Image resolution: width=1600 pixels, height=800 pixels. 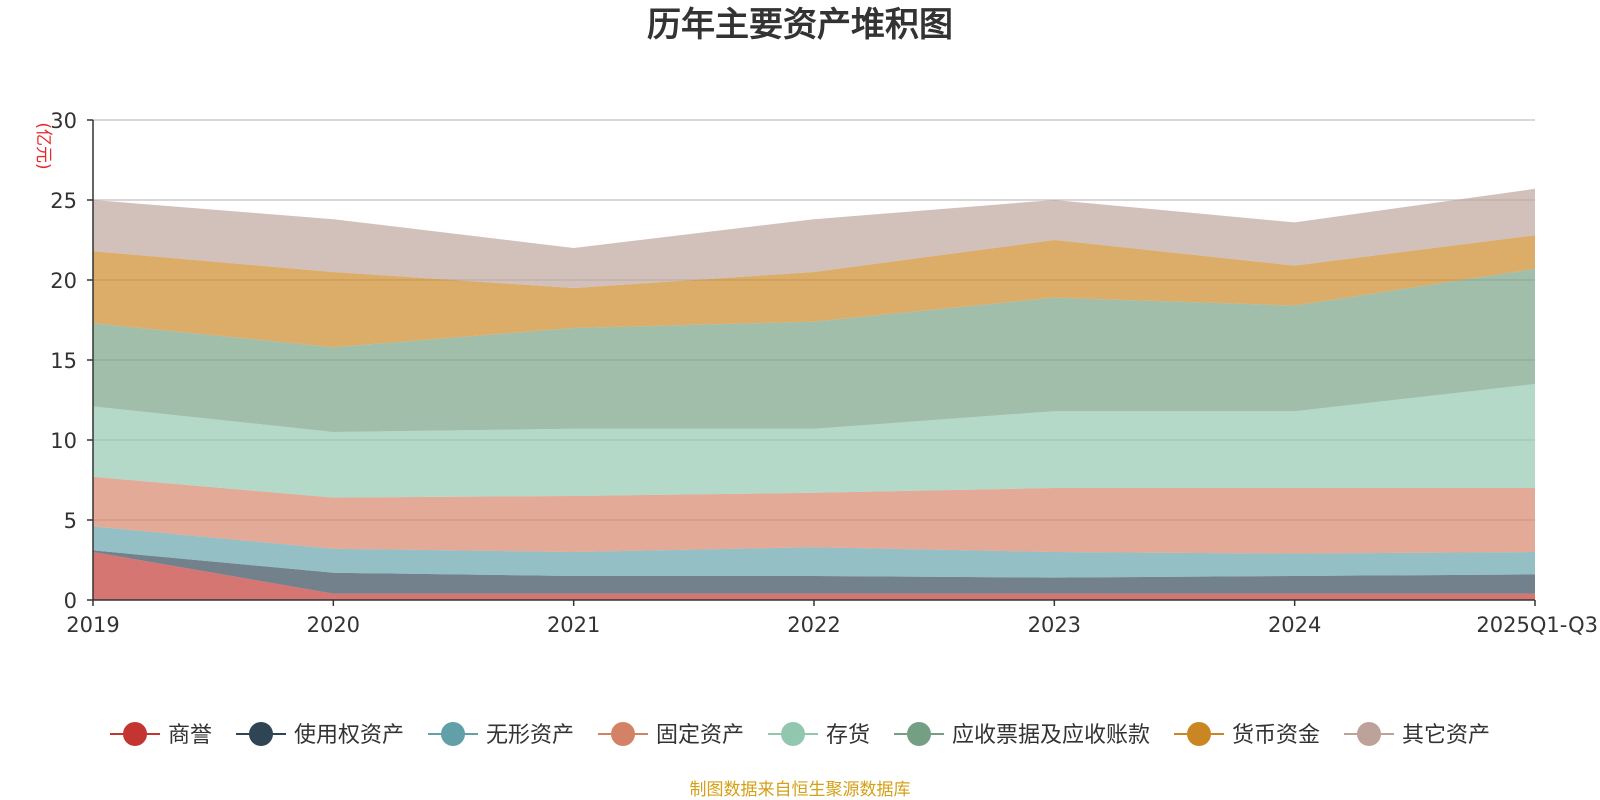 What do you see at coordinates (63, 441) in the screenshot?
I see `y-tick-label: 10` at bounding box center [63, 441].